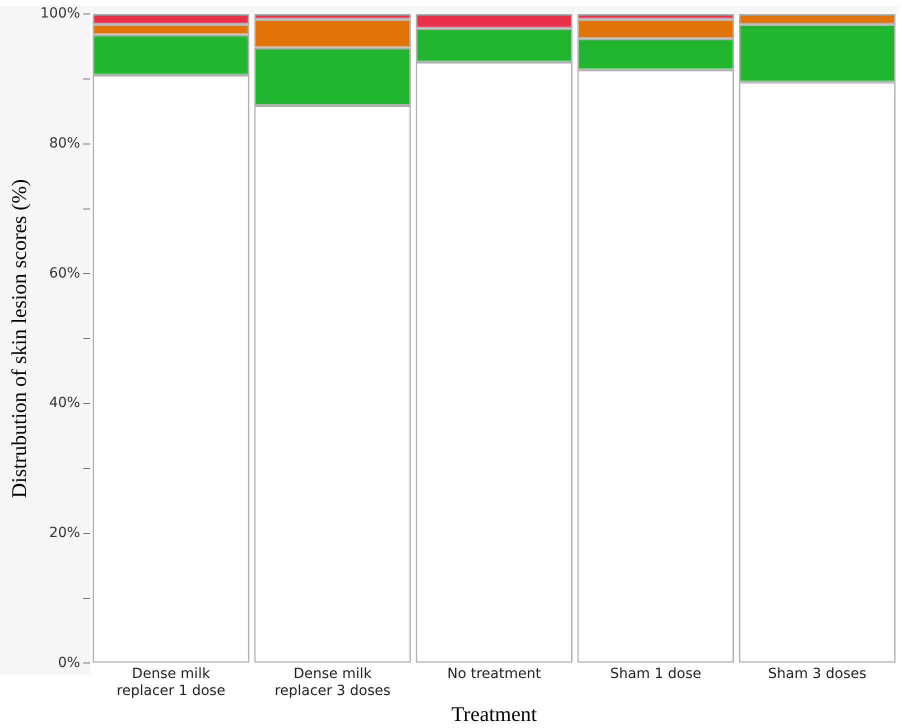  I want to click on y-tick-label: 80%, so click(64, 143).